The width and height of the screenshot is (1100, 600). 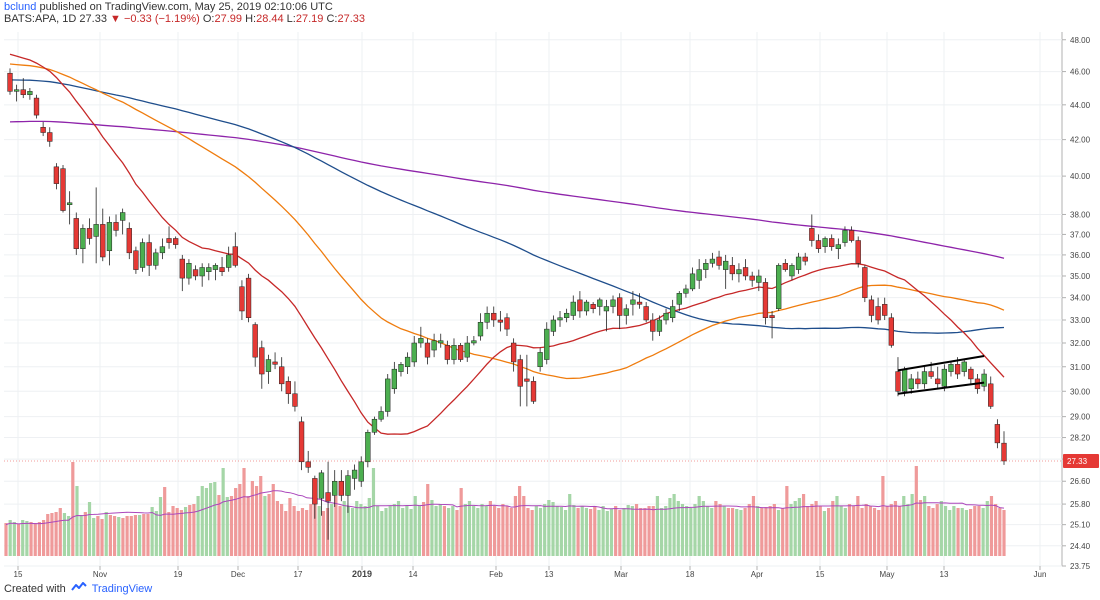 I want to click on volume-ma-line, so click(x=505, y=508).